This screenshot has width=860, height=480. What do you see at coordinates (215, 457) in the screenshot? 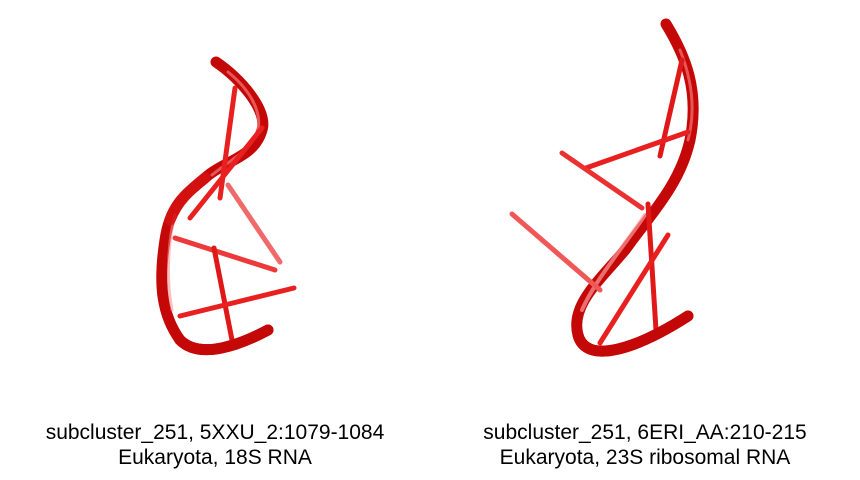
I see `caption-line-2: Eukaryota, 18S RNA` at bounding box center [215, 457].